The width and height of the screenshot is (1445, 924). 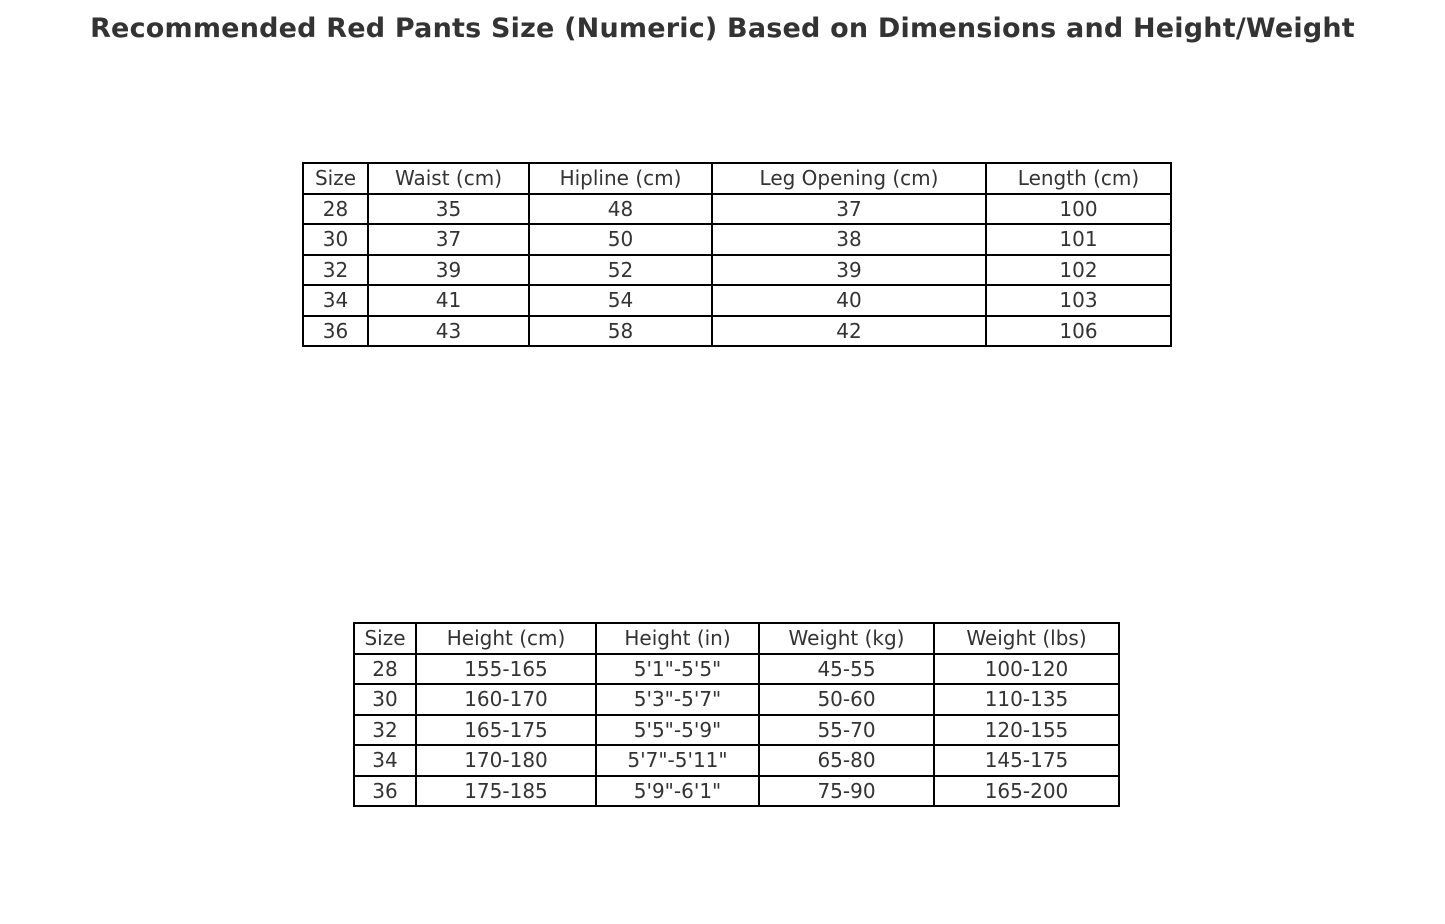 I want to click on column-header: Hipline (cm), so click(x=620, y=178).